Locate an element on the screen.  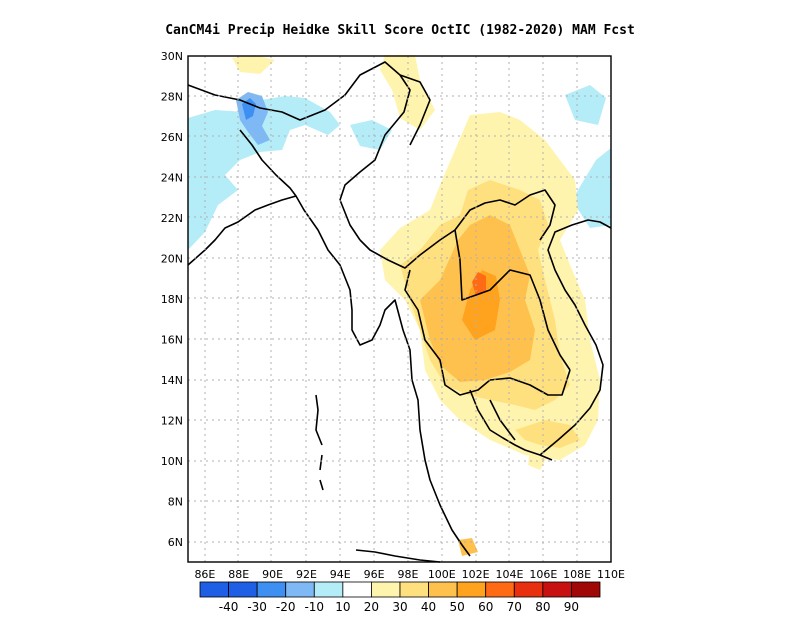
lat-tick-label: 22N is located at coordinates (172, 218).